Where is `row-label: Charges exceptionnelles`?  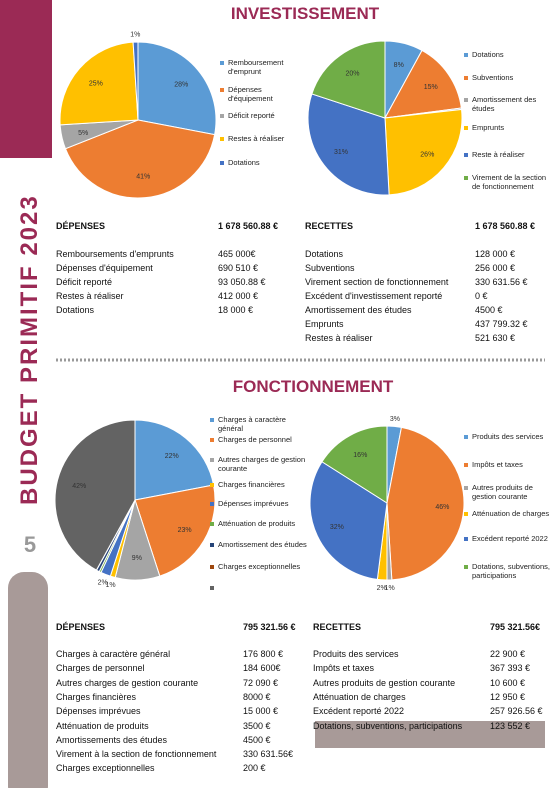 row-label: Charges exceptionnelles is located at coordinates (105, 768).